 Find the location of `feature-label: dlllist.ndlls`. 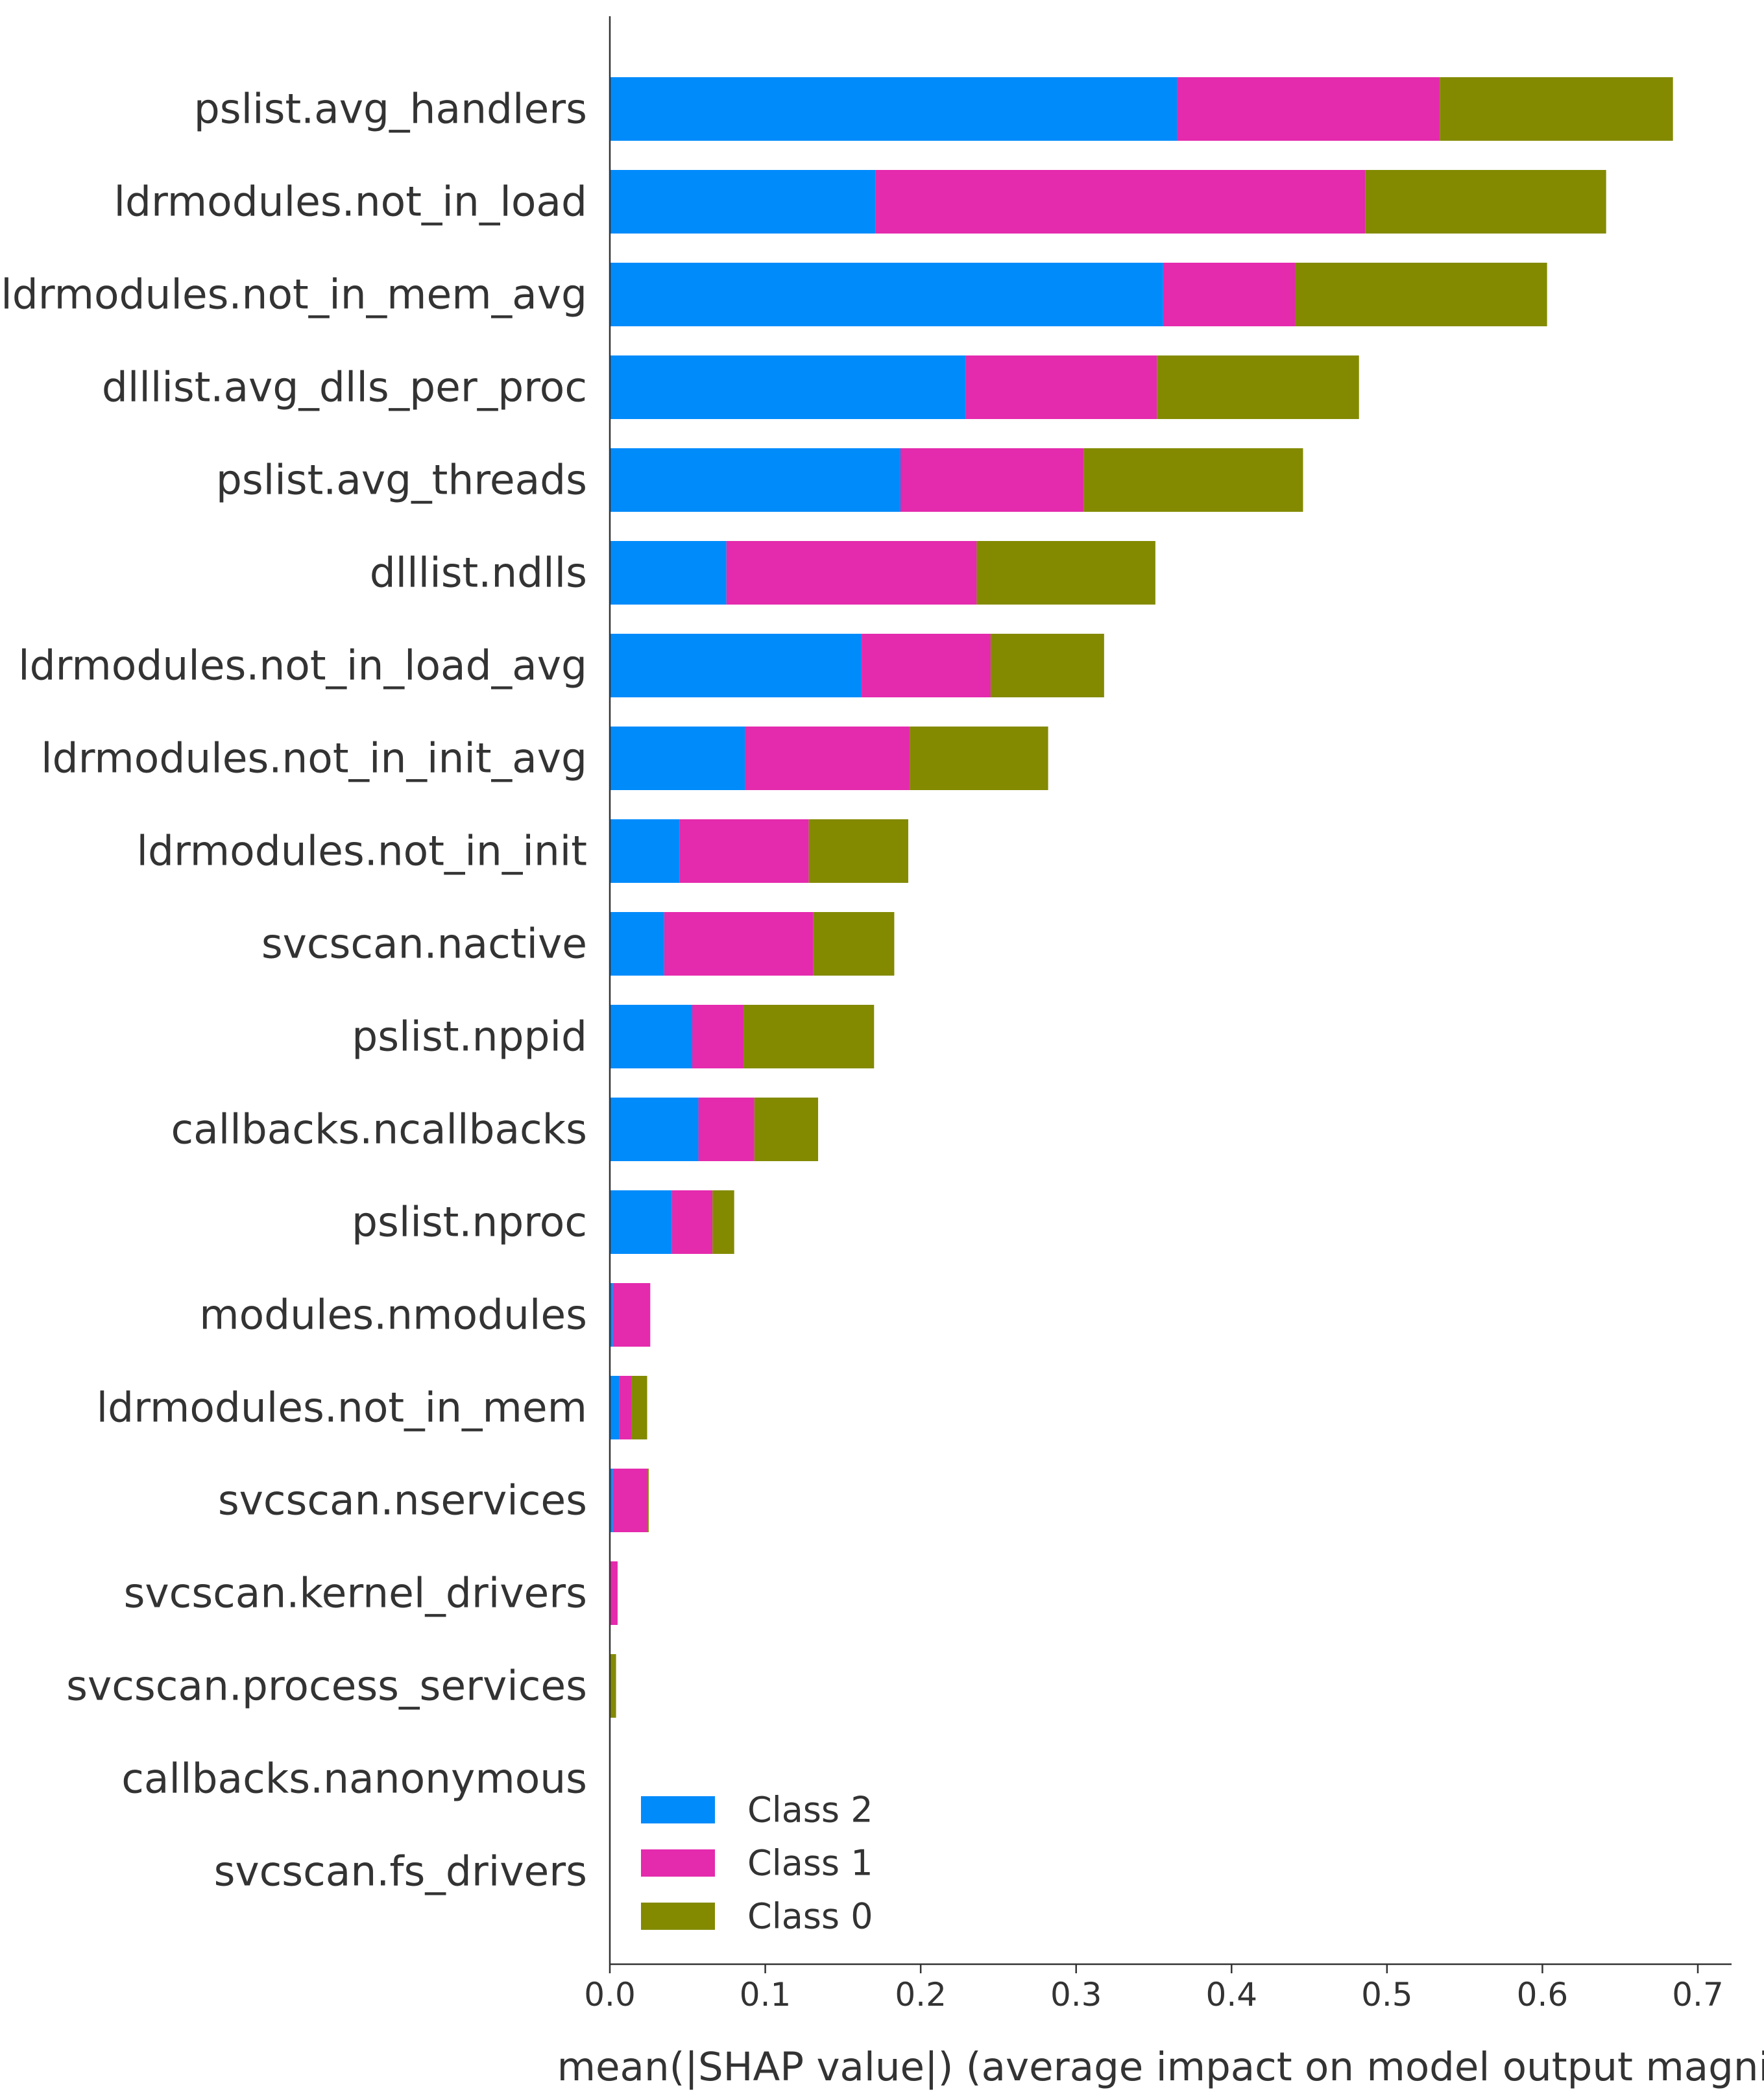

feature-label: dlllist.ndlls is located at coordinates (478, 573).